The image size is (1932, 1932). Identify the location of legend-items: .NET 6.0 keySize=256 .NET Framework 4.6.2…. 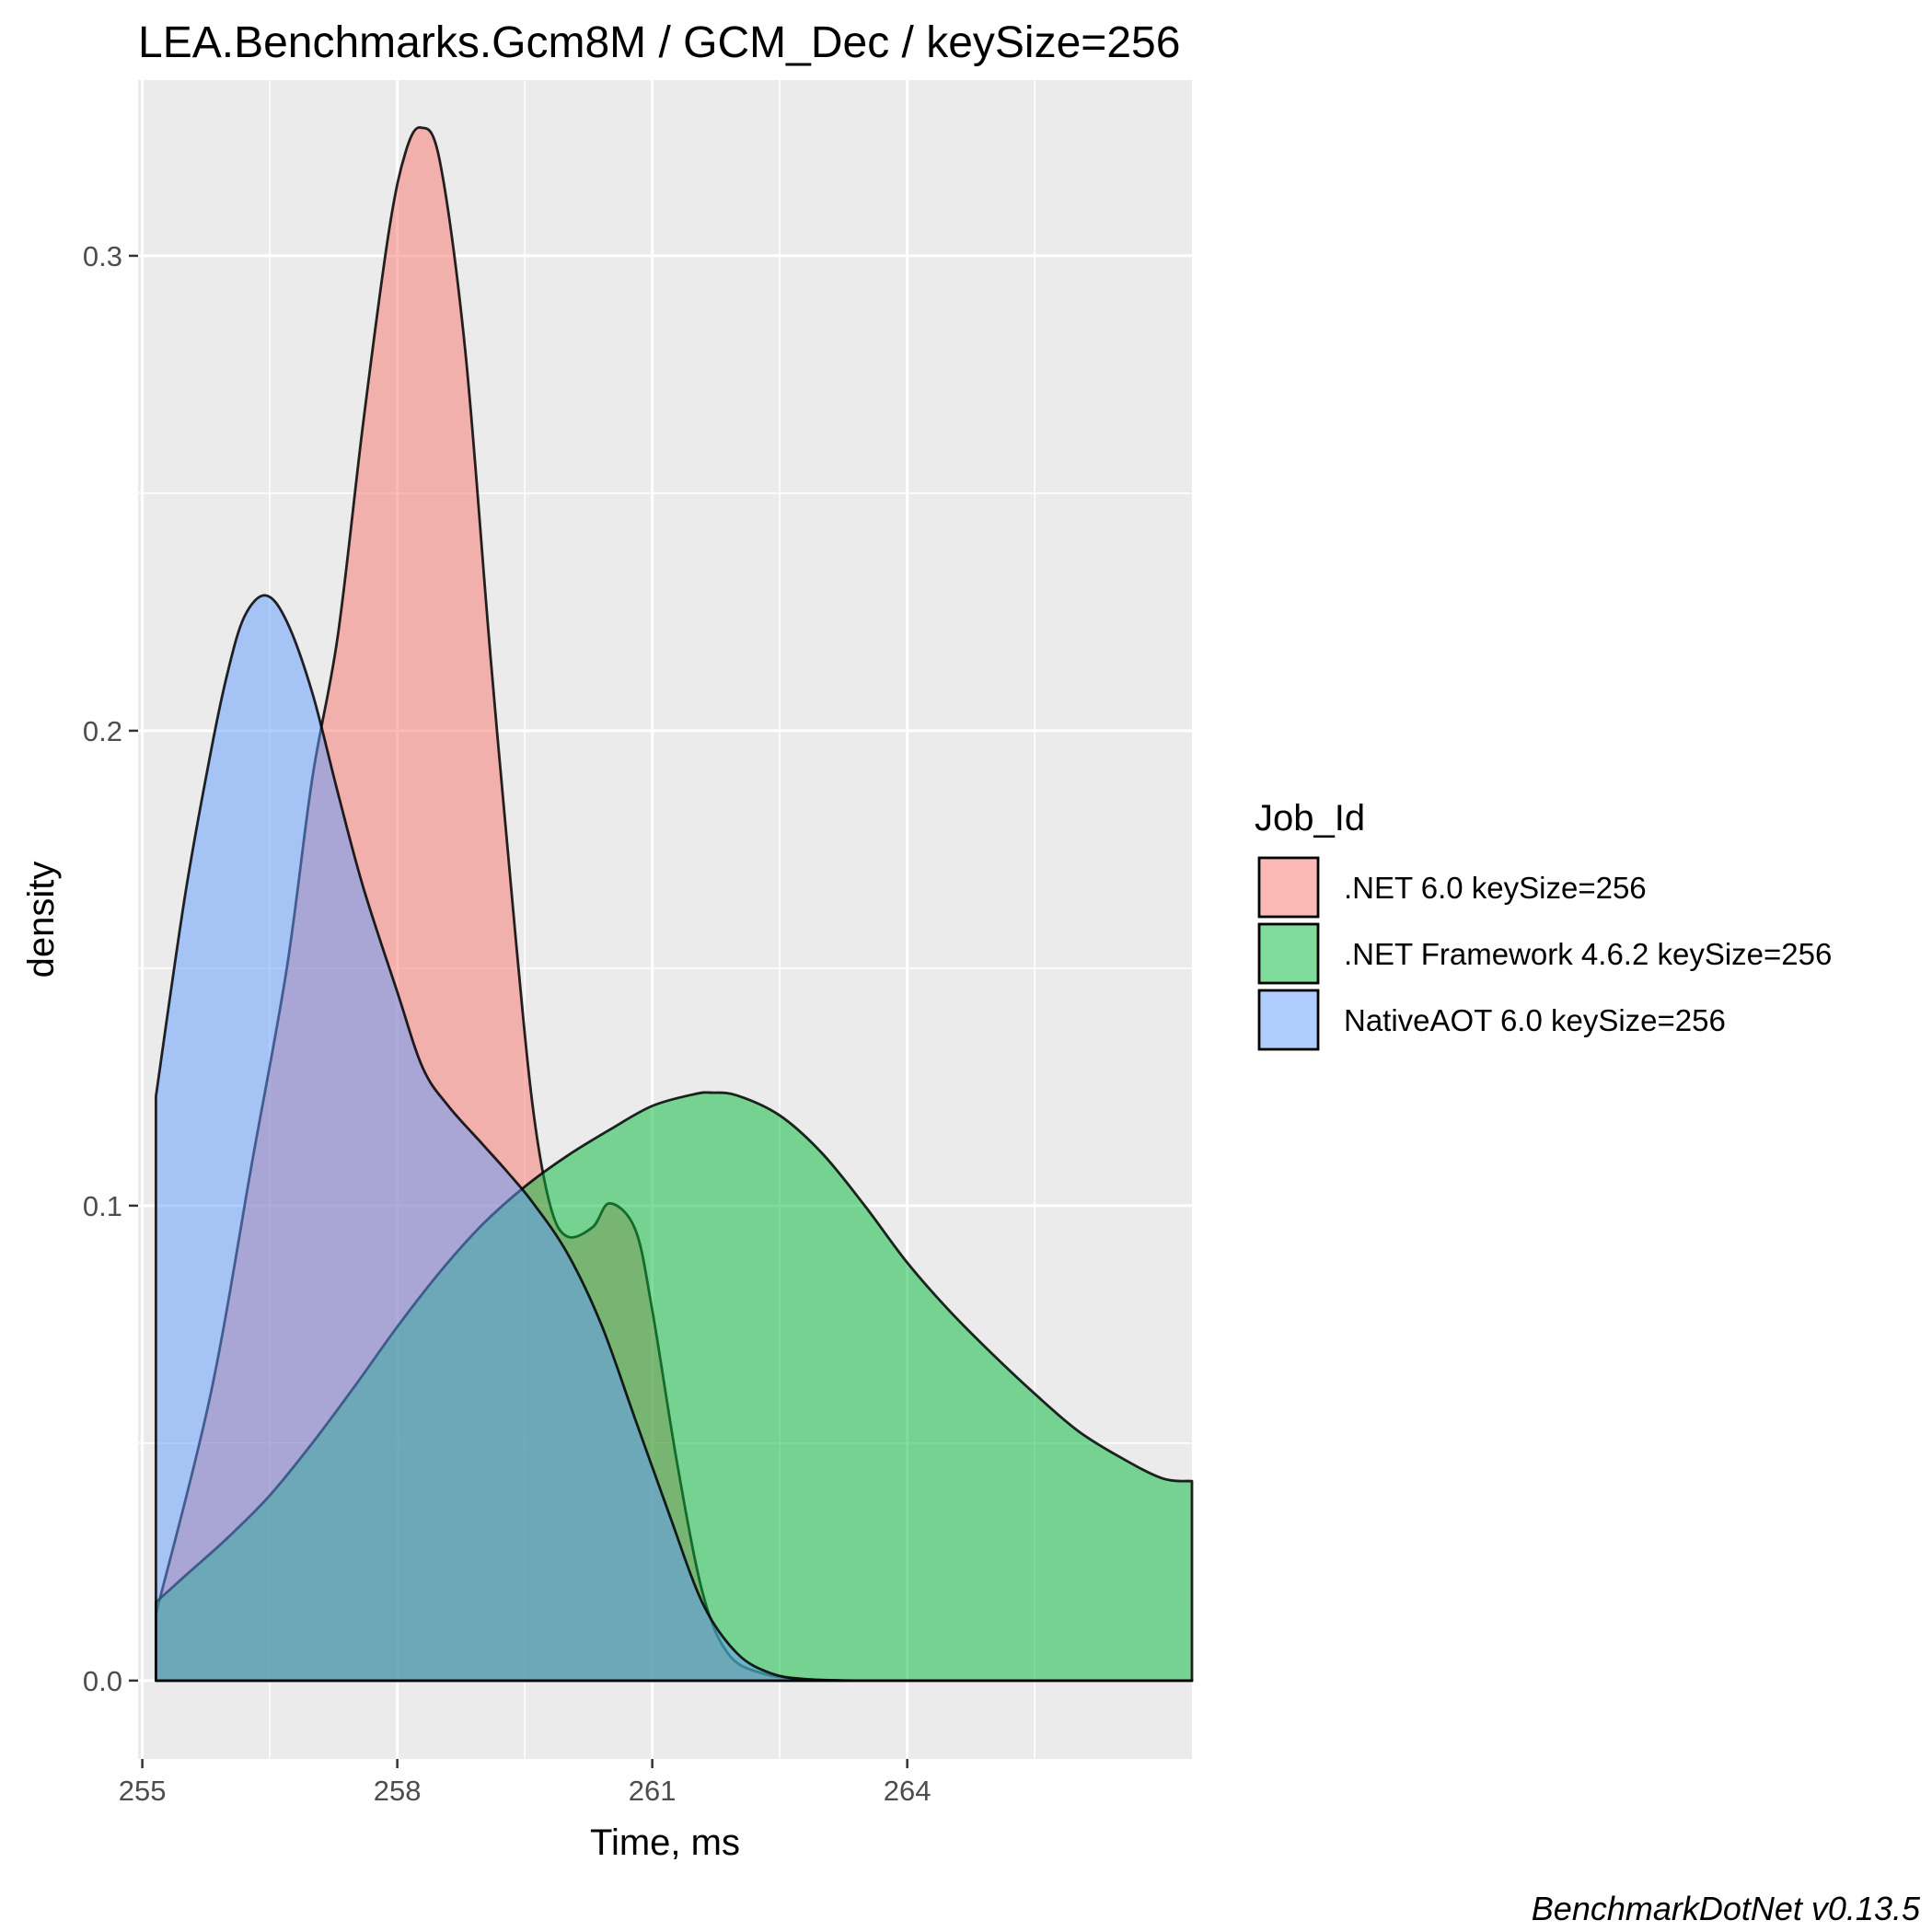
(1545, 954).